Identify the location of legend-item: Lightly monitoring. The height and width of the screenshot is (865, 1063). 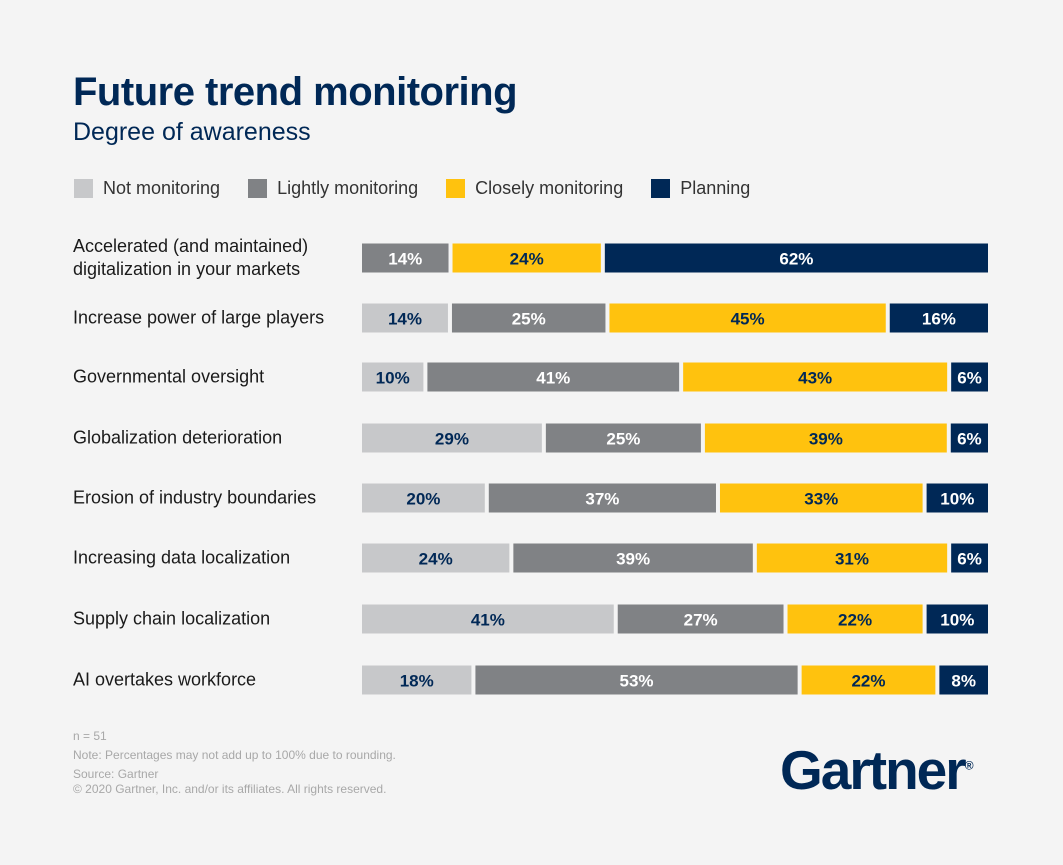
(333, 188).